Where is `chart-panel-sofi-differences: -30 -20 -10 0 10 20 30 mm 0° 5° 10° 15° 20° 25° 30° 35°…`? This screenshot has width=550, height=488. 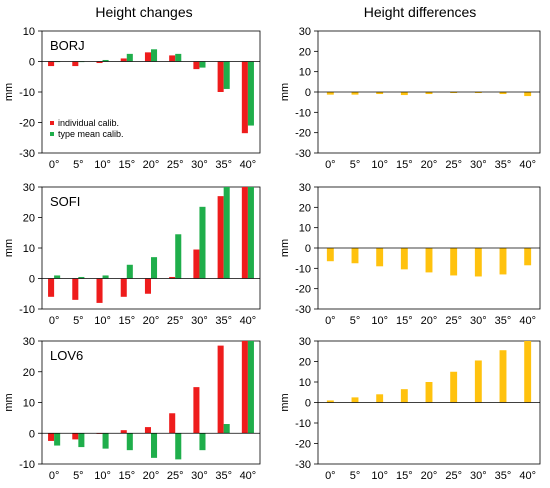
chart-panel-sofi-differences: -30 -20 -10 0 10 20 30 mm 0° 5° 10° 15° 20° 25° 30° 35°… is located at coordinates (410, 254).